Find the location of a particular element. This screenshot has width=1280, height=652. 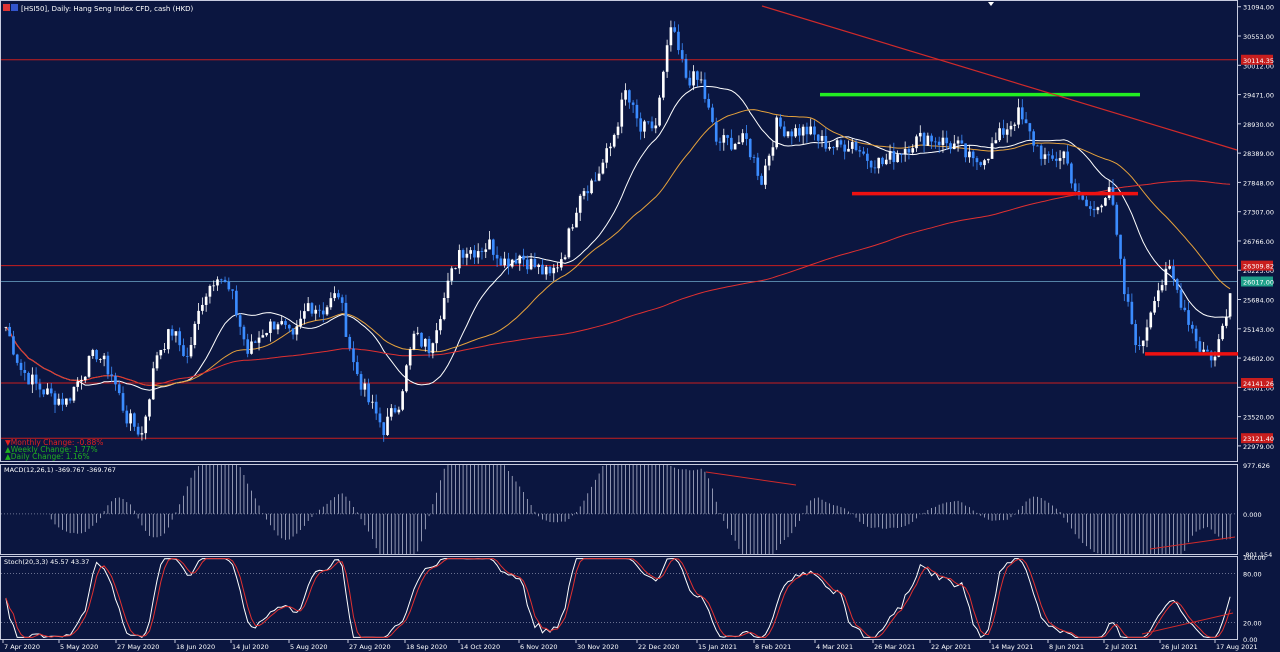

price-tag is located at coordinates (1257, 383).